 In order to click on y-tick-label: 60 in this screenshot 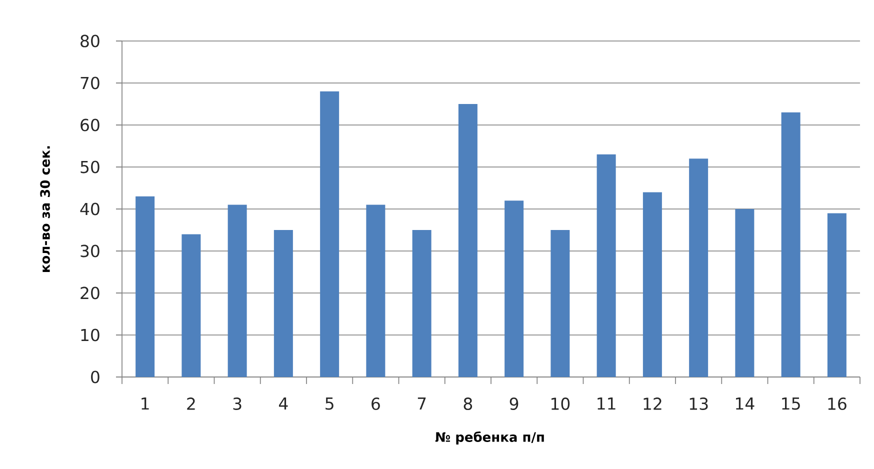, I will do `click(90, 125)`.